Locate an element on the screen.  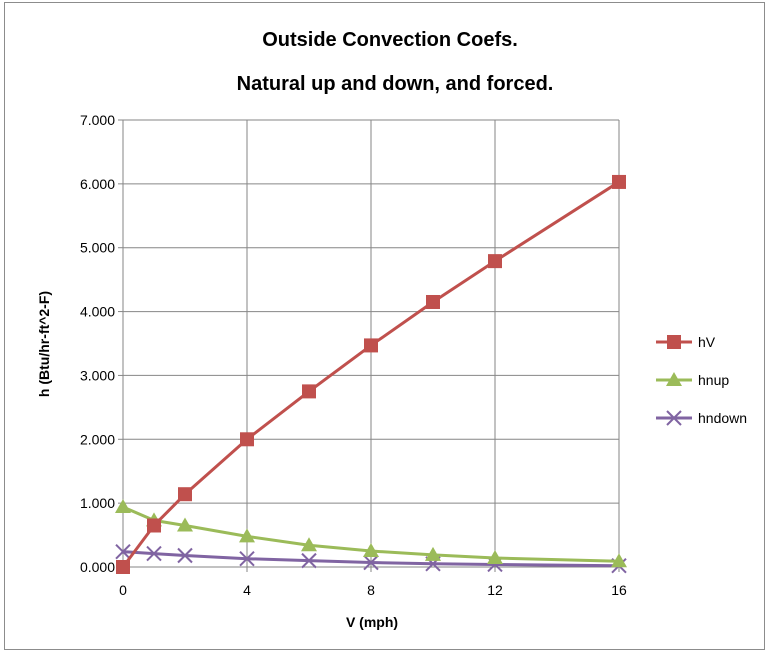
legend-label: hV is located at coordinates (707, 342).